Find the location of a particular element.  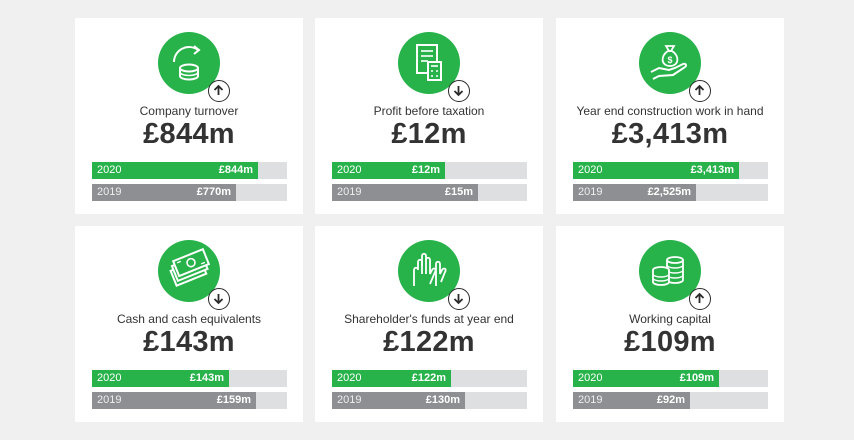

kpi-label: Working capital is located at coordinates (670, 319).